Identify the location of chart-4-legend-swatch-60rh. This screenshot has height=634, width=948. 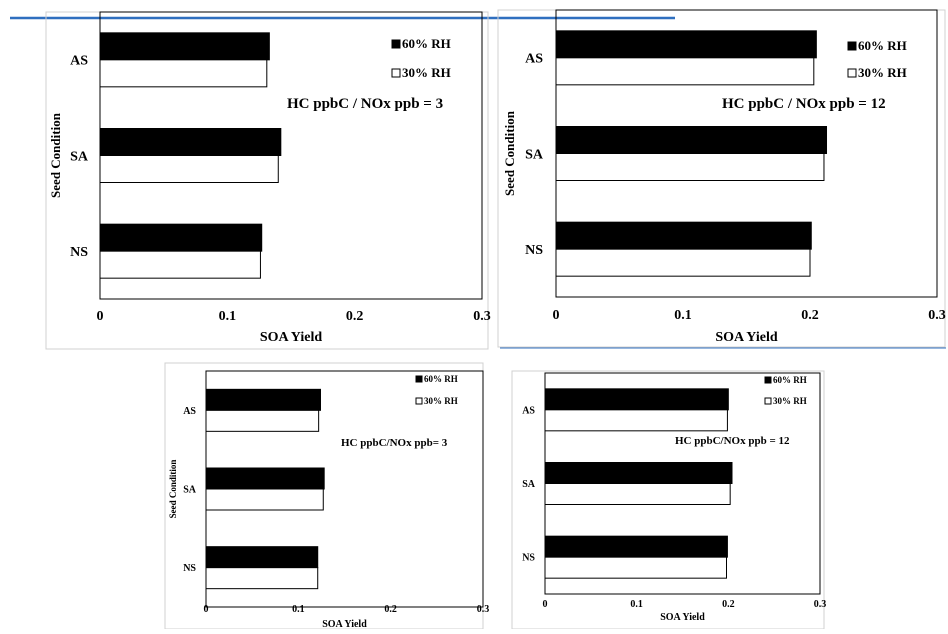
(768, 380).